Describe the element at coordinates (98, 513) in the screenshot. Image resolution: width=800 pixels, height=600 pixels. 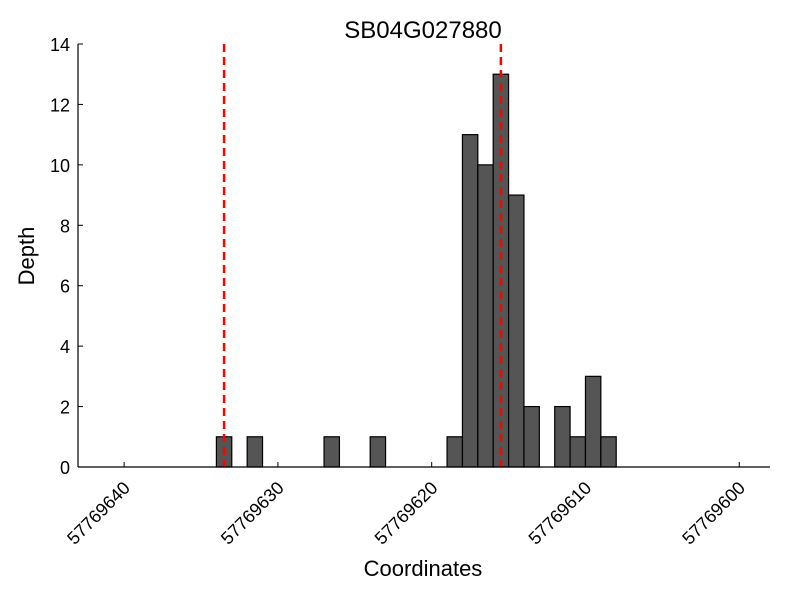
I see `x-tick-label: 57769640` at that location.